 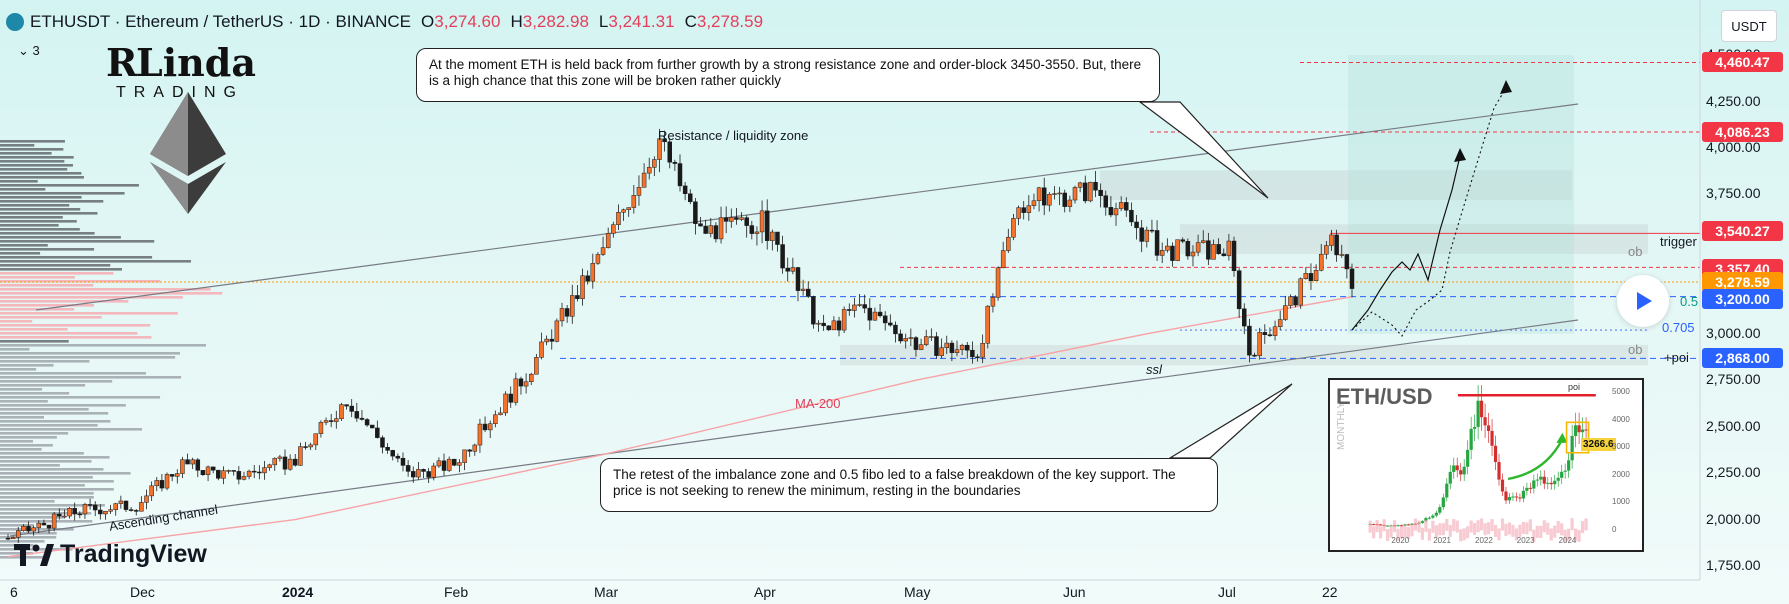 What do you see at coordinates (29, 51) in the screenshot?
I see `indicators-toggle: ⌄ 3` at bounding box center [29, 51].